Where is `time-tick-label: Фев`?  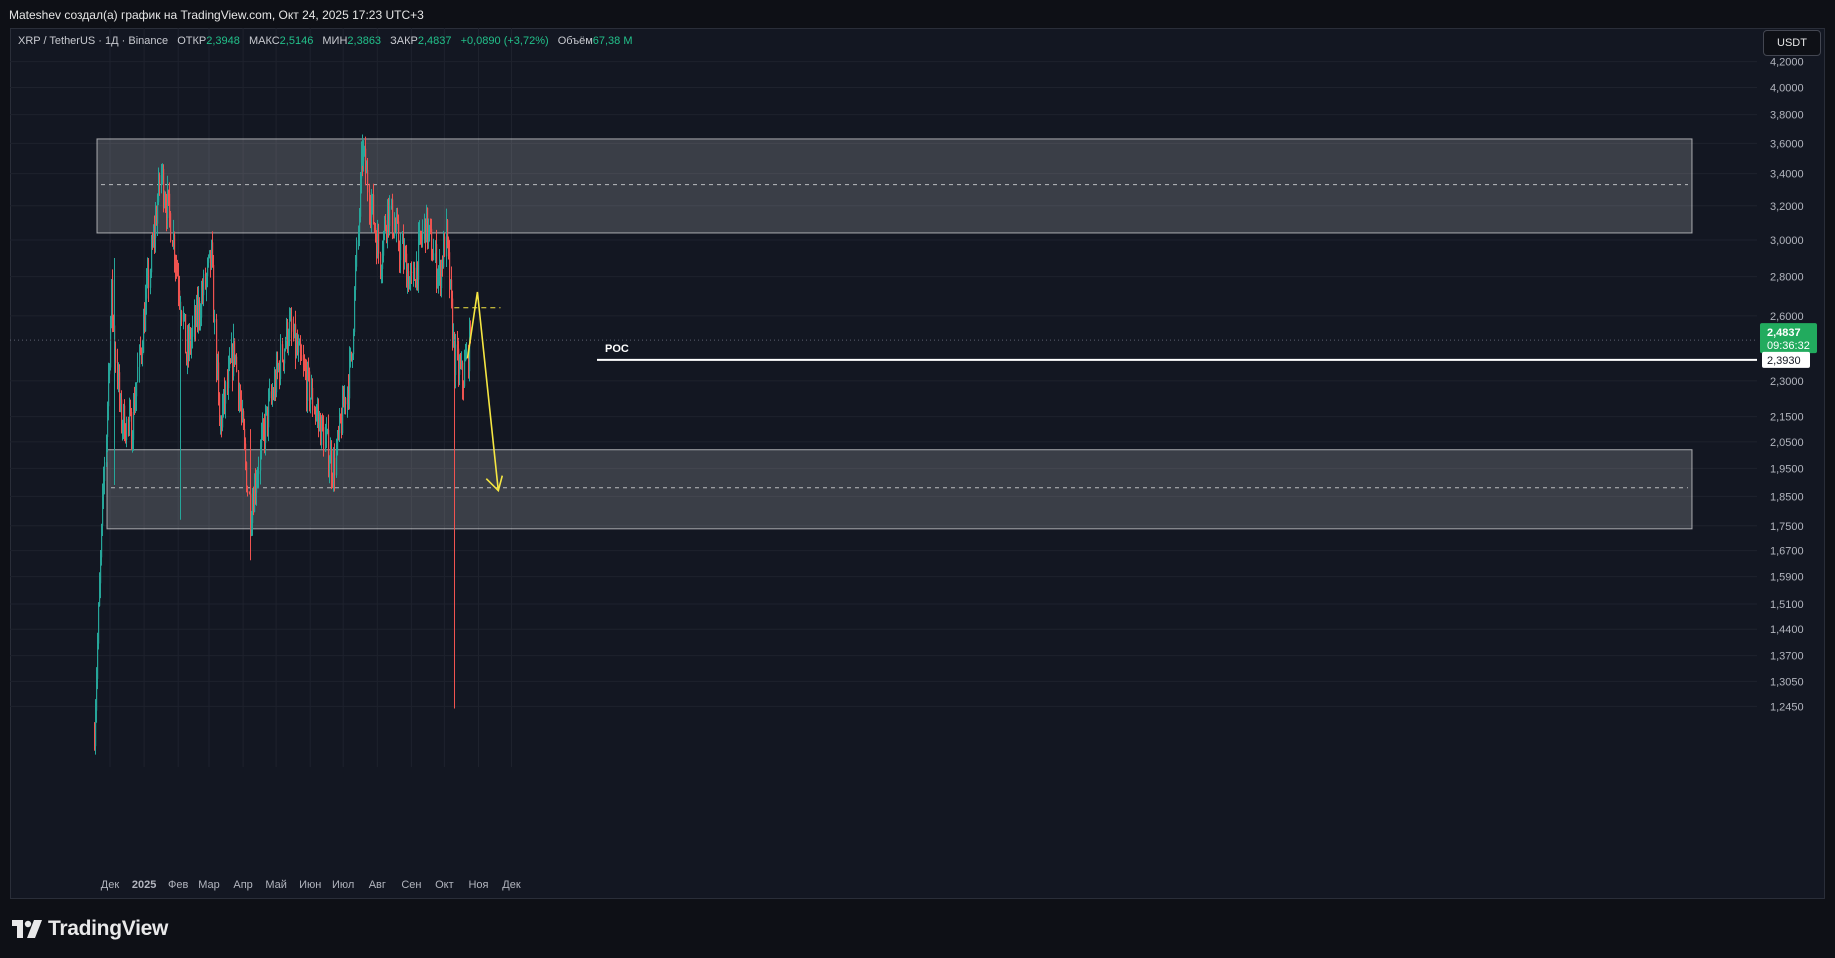 time-tick-label: Фев is located at coordinates (178, 885).